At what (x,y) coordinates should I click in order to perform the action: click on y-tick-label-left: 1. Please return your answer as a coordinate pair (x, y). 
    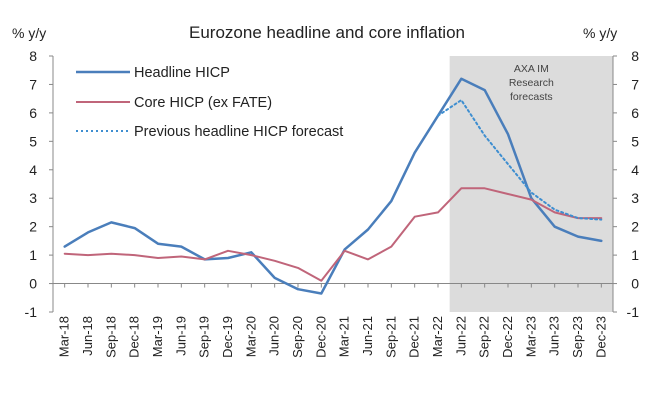
    Looking at the image, I should click on (33, 255).